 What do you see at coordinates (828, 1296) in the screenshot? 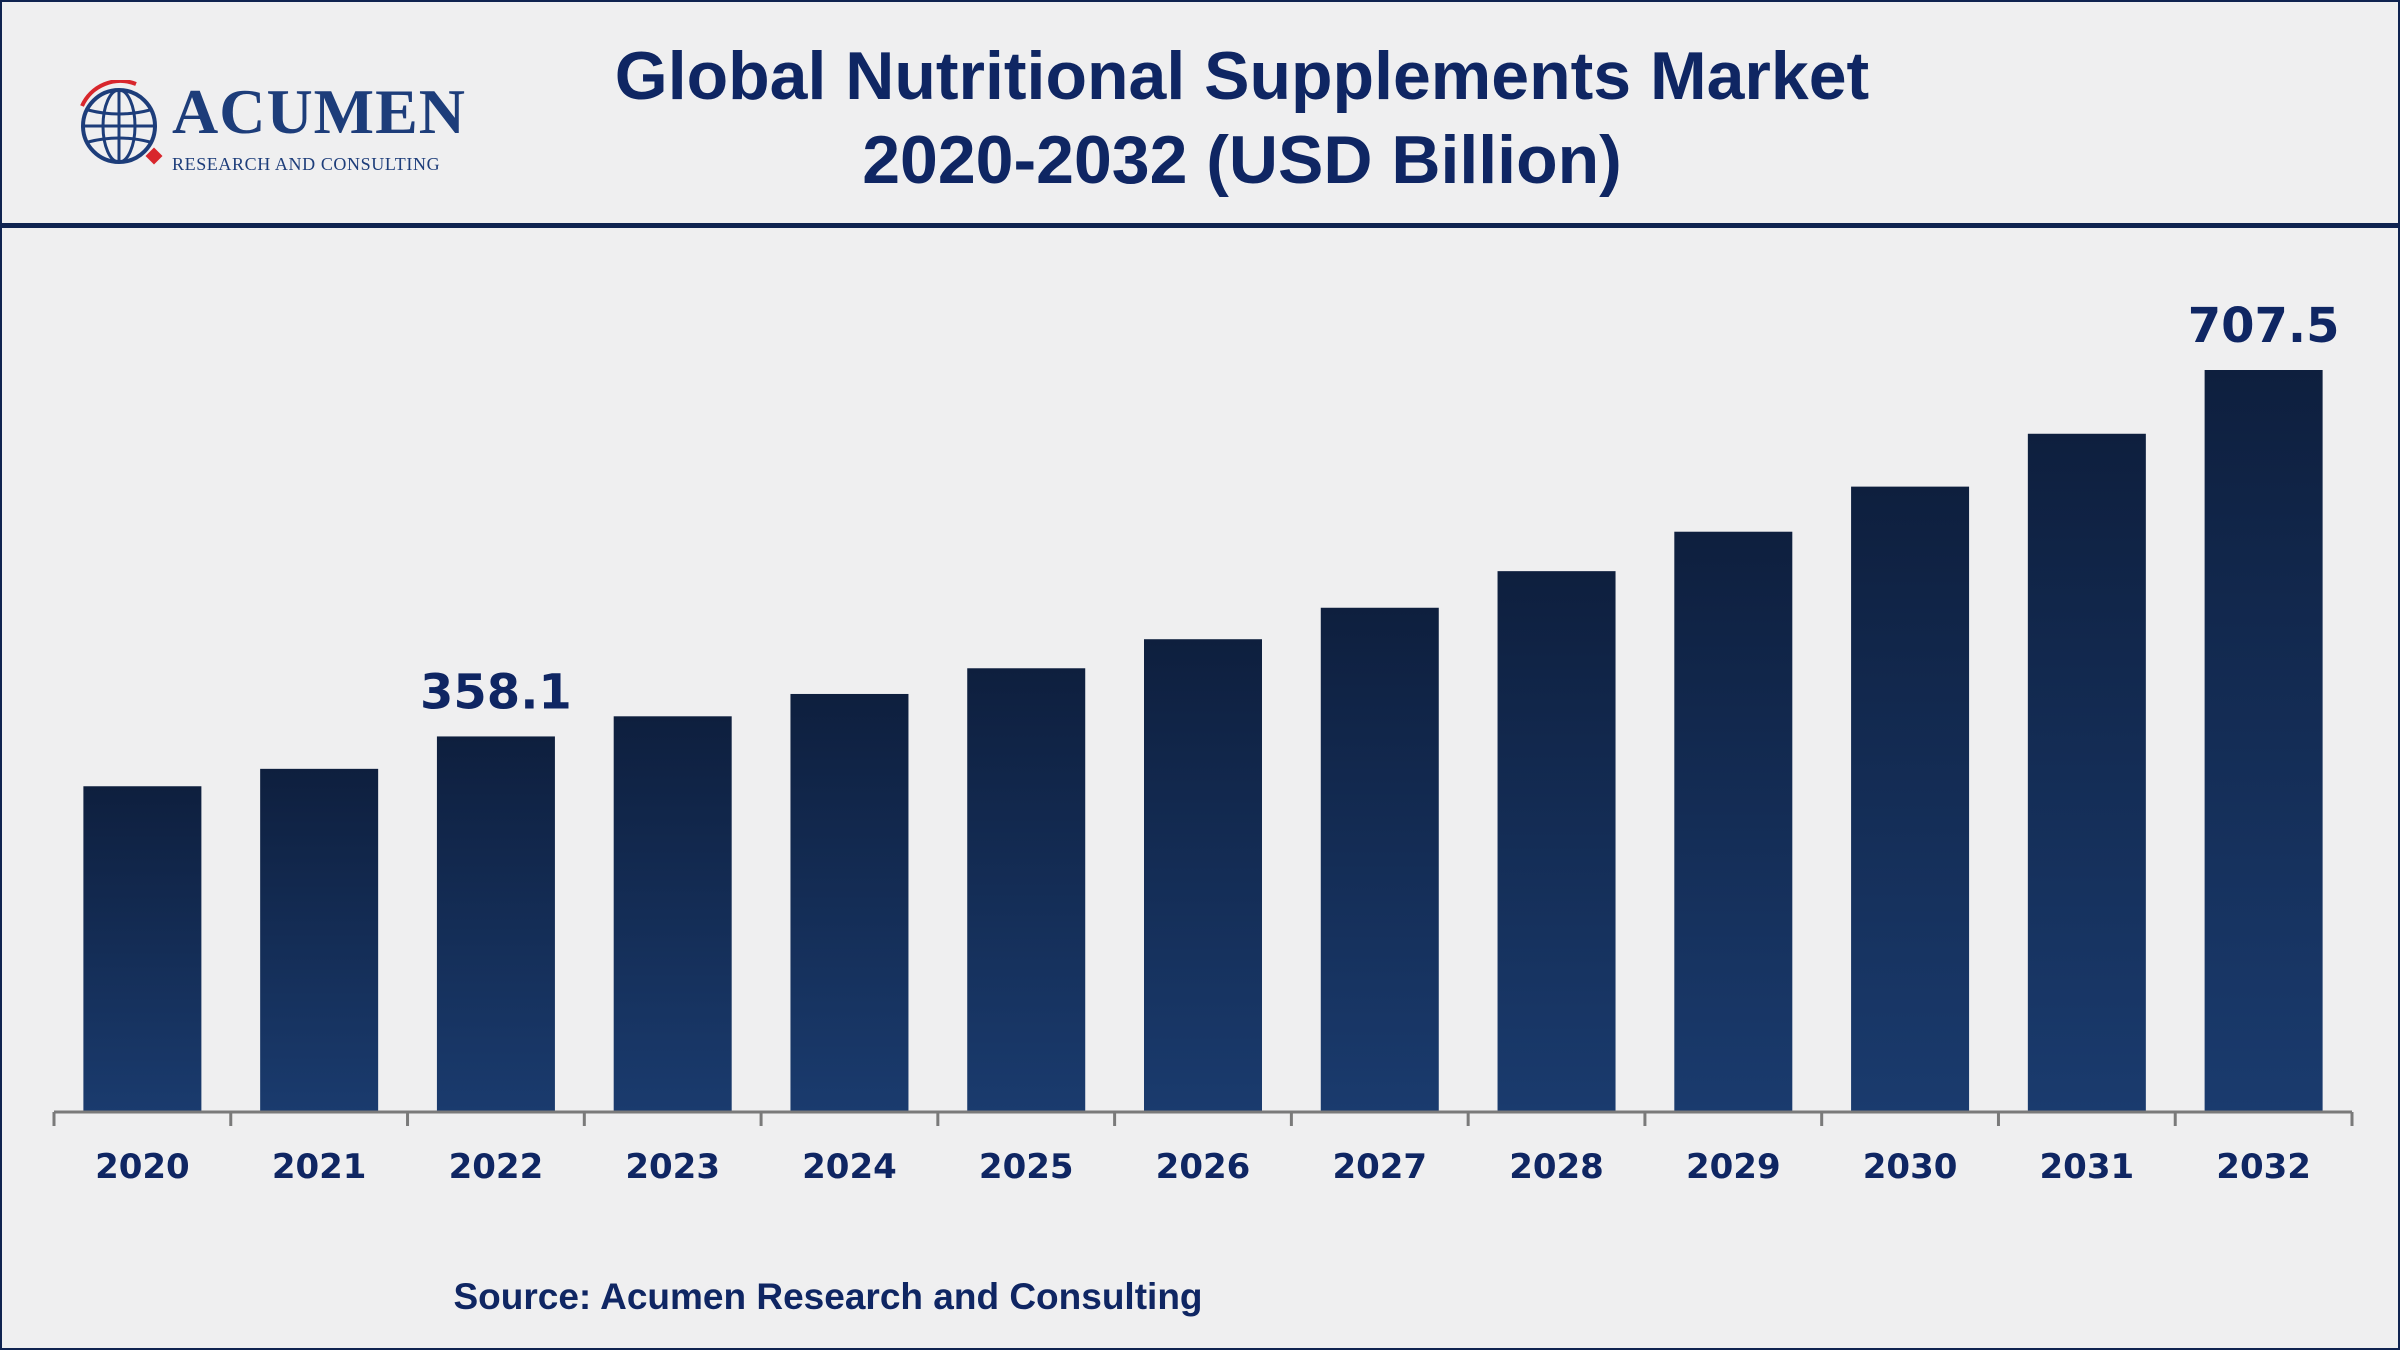
I see `source-note: Source: Acumen Research and Consulting` at bounding box center [828, 1296].